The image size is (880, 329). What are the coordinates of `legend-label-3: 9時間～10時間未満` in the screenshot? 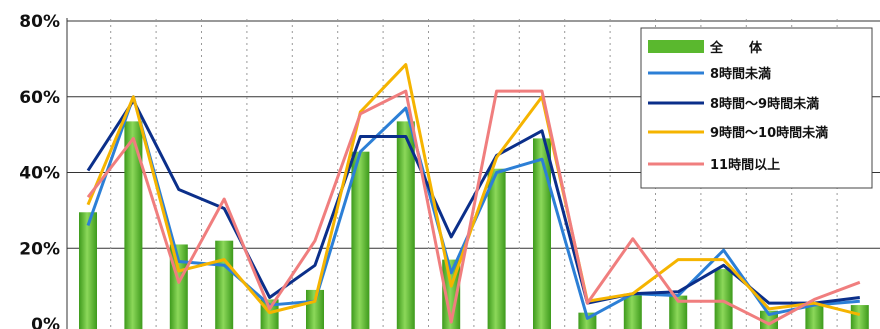 It's located at (769, 133).